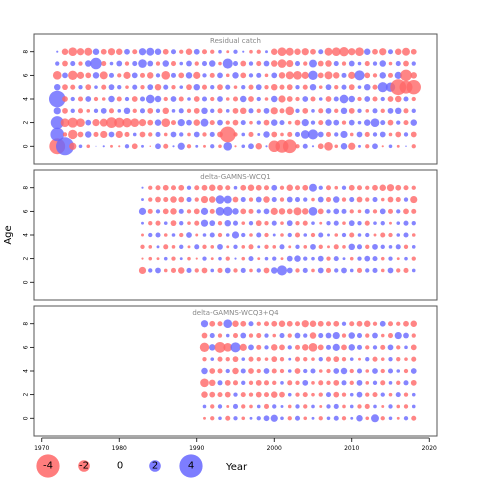  I want to click on y-tick-label: 6, so click(26, 211).